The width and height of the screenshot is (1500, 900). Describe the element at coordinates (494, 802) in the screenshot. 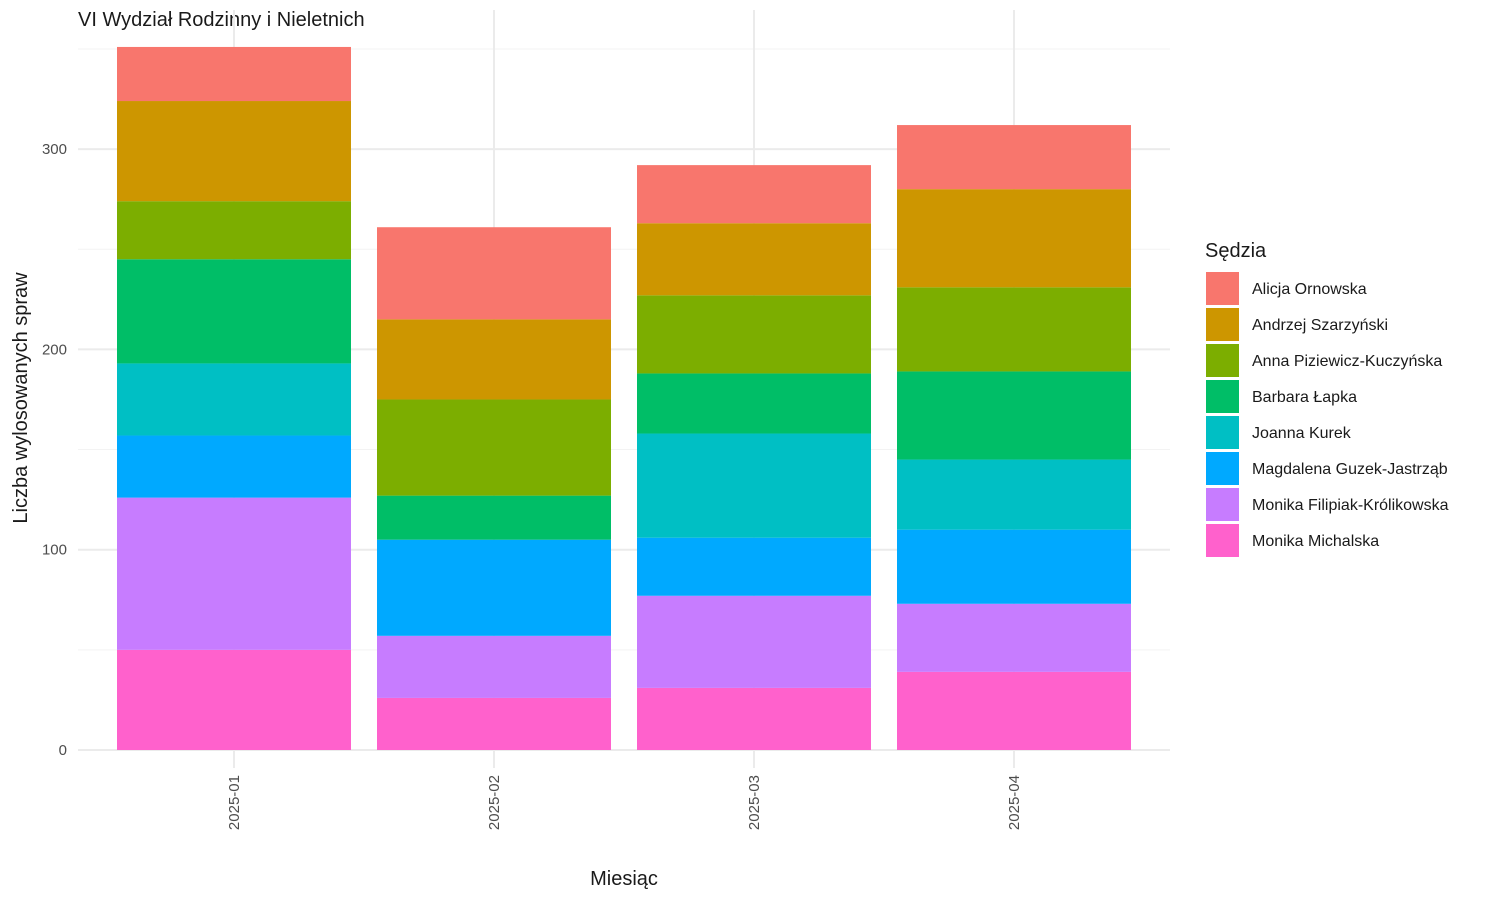

I see `x-tick-label: 2025-02` at that location.